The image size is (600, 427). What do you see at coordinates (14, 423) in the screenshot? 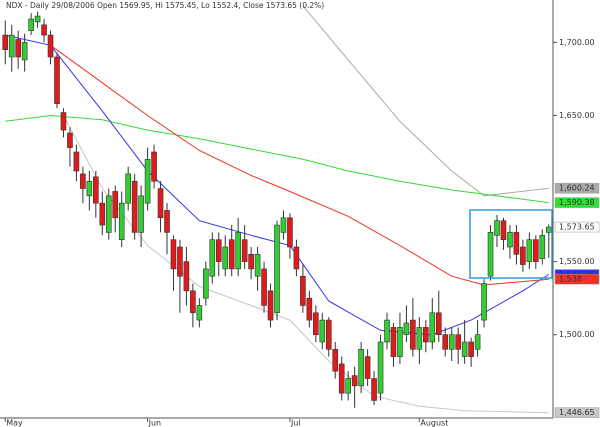
I see `x-tick-label: May` at bounding box center [14, 423].